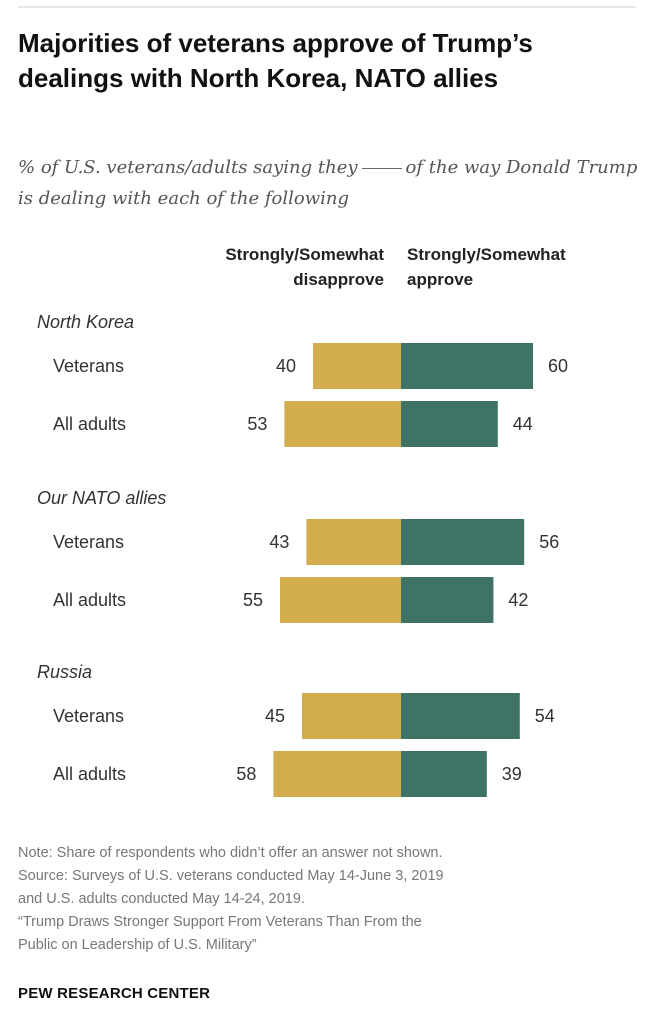  I want to click on approve-value-label: 44, so click(523, 424).